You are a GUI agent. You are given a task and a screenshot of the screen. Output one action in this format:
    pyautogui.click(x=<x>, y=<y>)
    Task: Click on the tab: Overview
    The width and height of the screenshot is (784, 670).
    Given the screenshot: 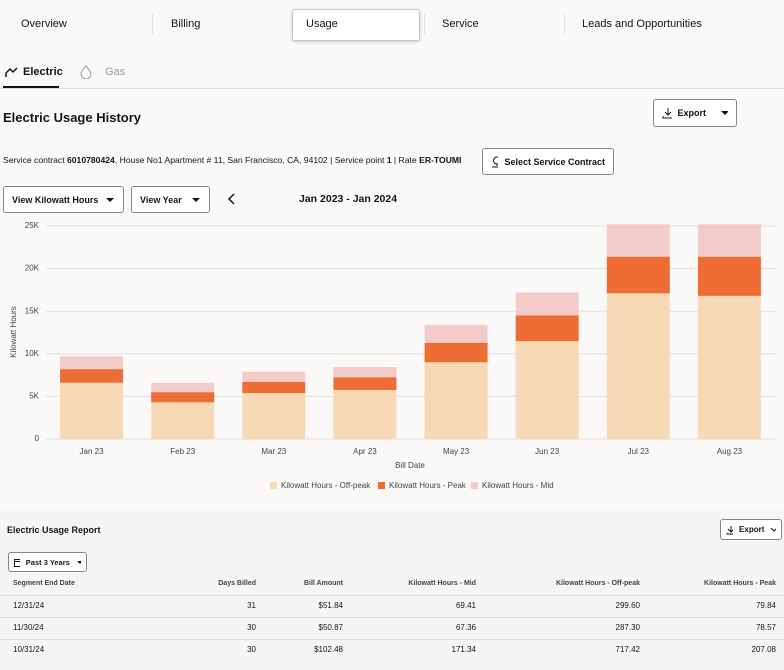 What is the action you would take?
    pyautogui.click(x=44, y=24)
    